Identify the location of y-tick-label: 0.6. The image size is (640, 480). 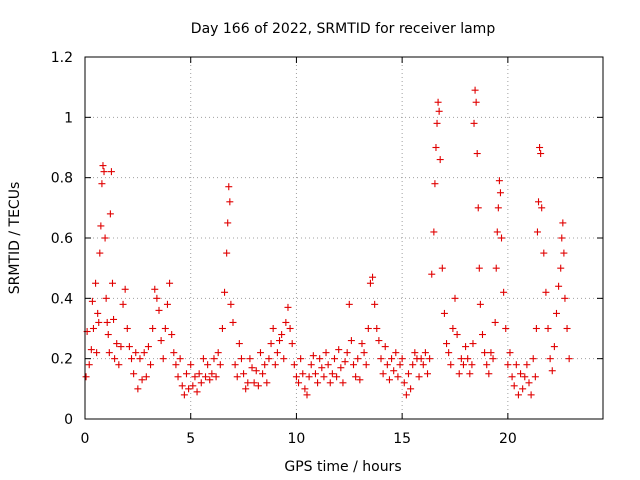
(62, 239).